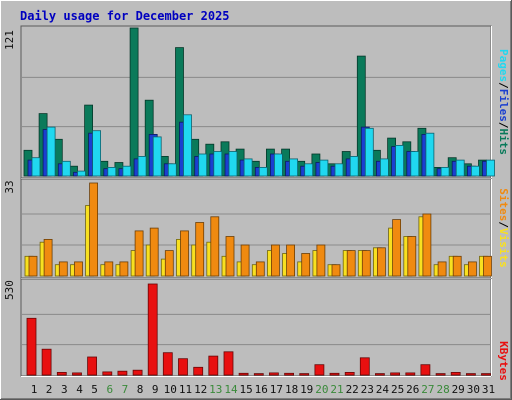  What do you see at coordinates (140, 389) in the screenshot?
I see `x-label-day-8: 8` at bounding box center [140, 389].